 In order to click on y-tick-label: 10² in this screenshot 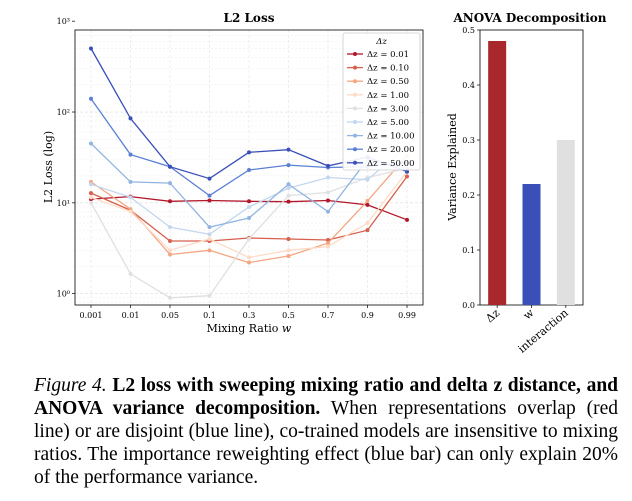, I will do `click(63, 112)`.